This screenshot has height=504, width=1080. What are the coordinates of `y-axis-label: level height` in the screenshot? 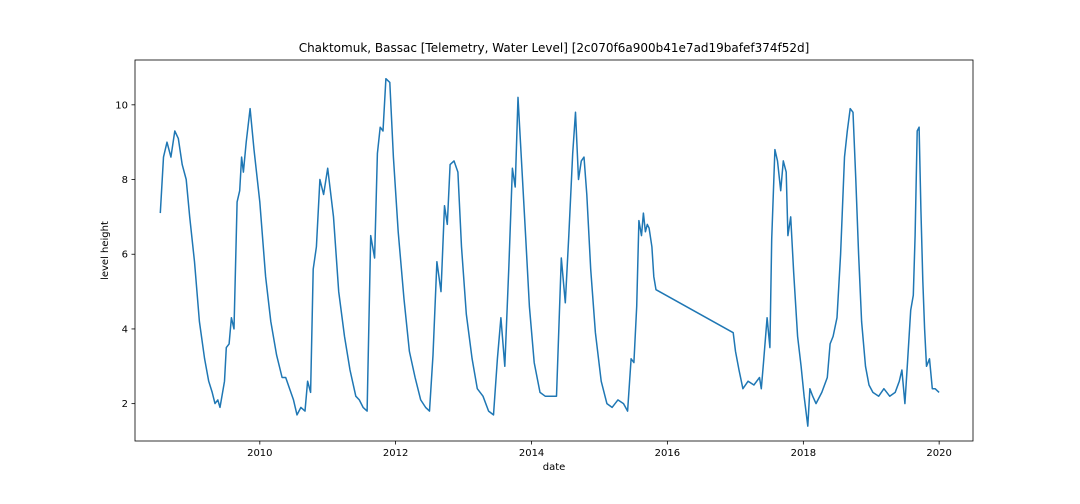 It's located at (105, 250).